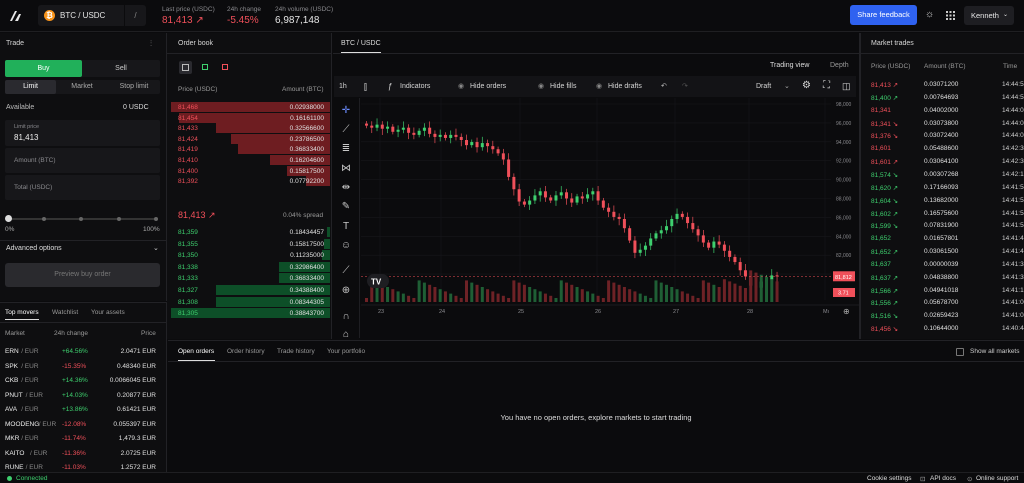 The width and height of the screenshot is (1024, 483). What do you see at coordinates (43, 68) in the screenshot?
I see `buy-tab: Buy` at bounding box center [43, 68].